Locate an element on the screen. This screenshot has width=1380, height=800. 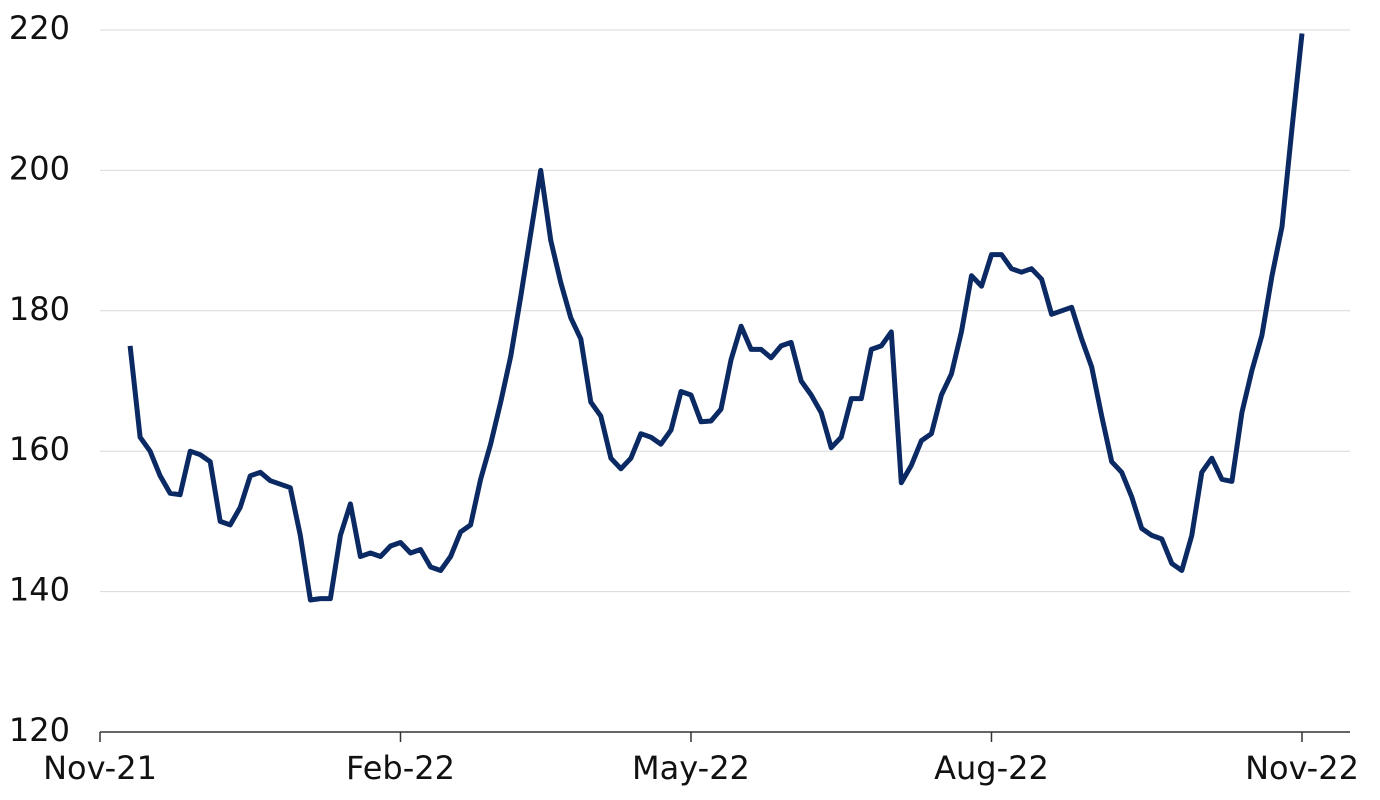
x-tick-label: May-22 is located at coordinates (691, 768).